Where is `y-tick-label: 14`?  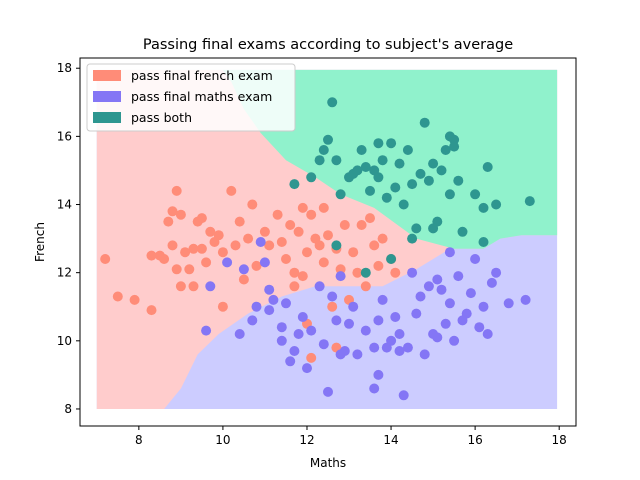
y-tick-label: 14 is located at coordinates (64, 205).